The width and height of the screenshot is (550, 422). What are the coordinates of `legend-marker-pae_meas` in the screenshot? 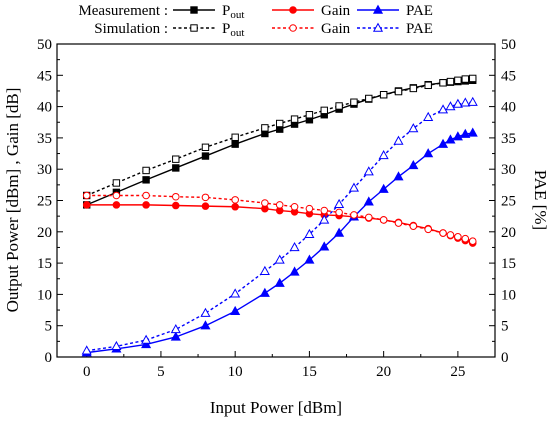 It's located at (378, 9).